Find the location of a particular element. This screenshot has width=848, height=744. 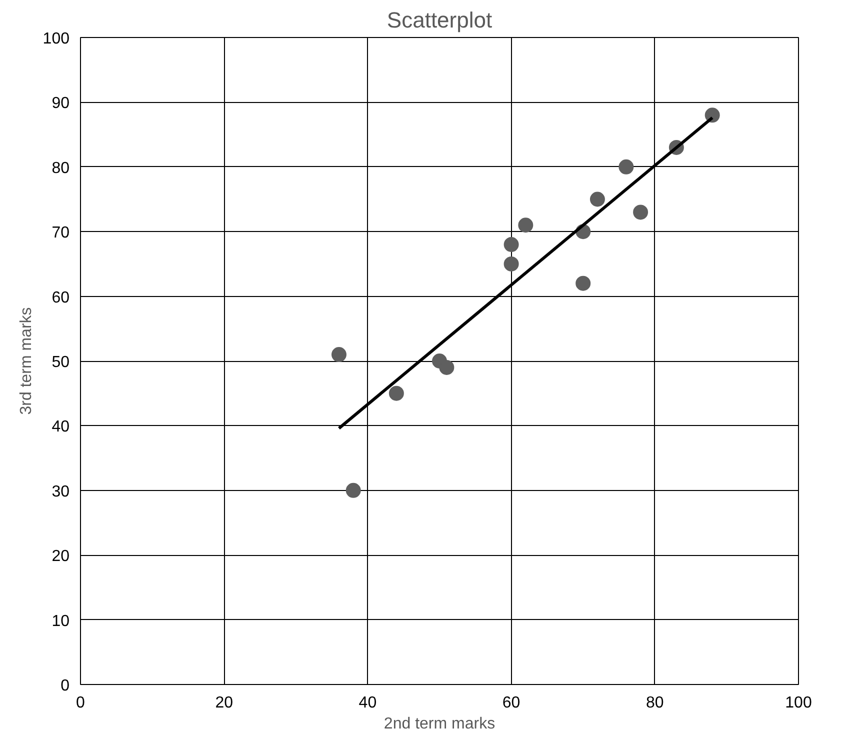

x-tick-label: 60 is located at coordinates (511, 703).